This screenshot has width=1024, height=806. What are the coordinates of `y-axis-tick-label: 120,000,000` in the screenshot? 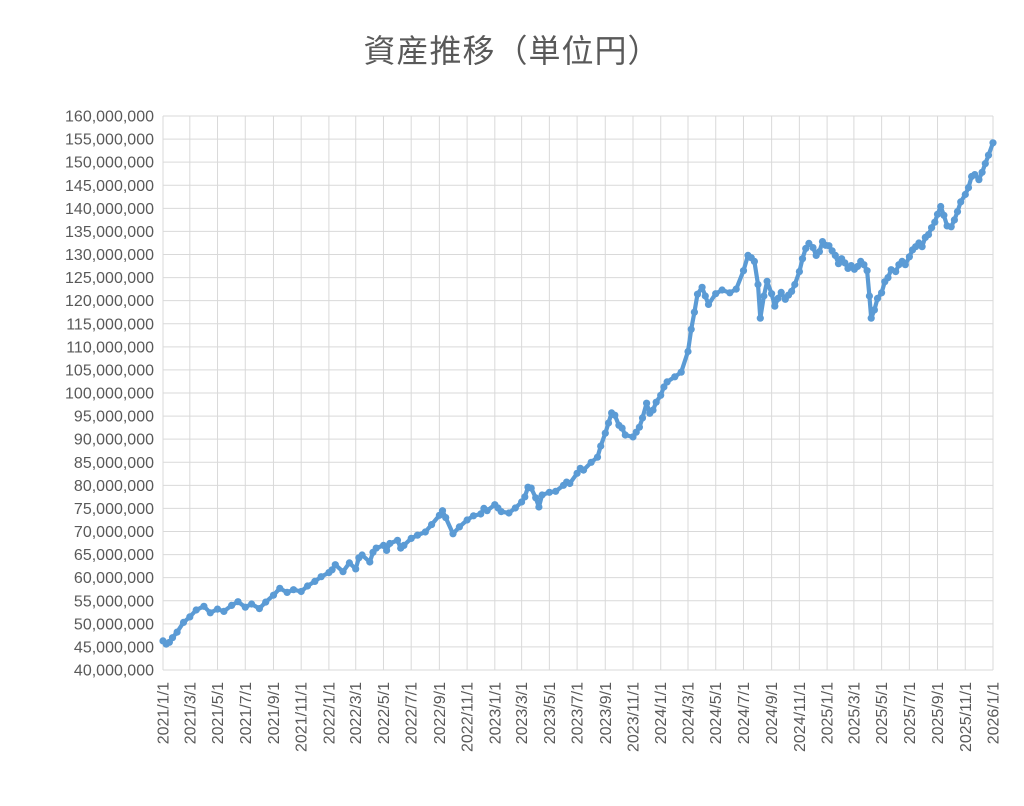 It's located at (109, 301).